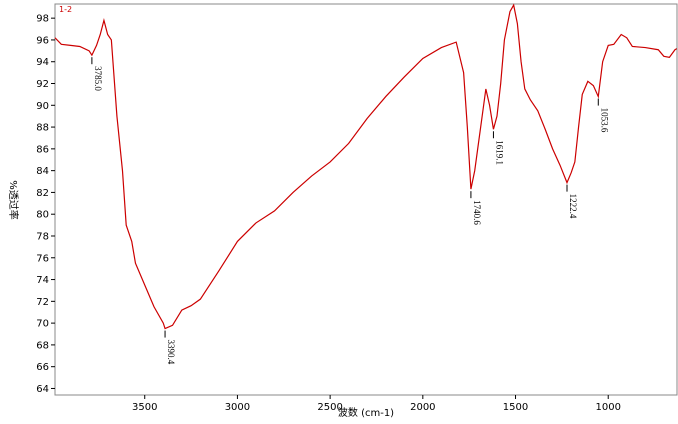 The width and height of the screenshot is (678, 424). What do you see at coordinates (42, 258) in the screenshot?
I see `y-tick-label: 76` at bounding box center [42, 258].